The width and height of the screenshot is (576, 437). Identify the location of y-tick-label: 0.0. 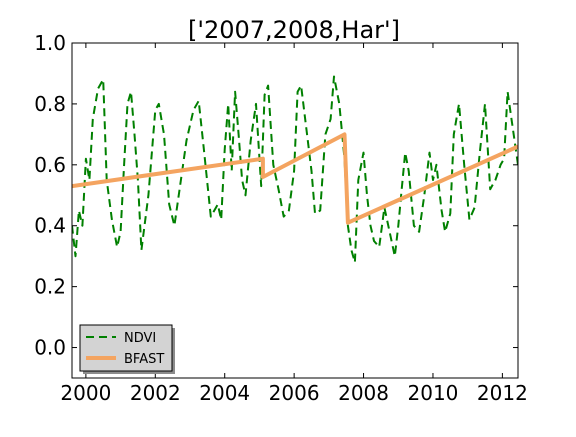
(50, 348).